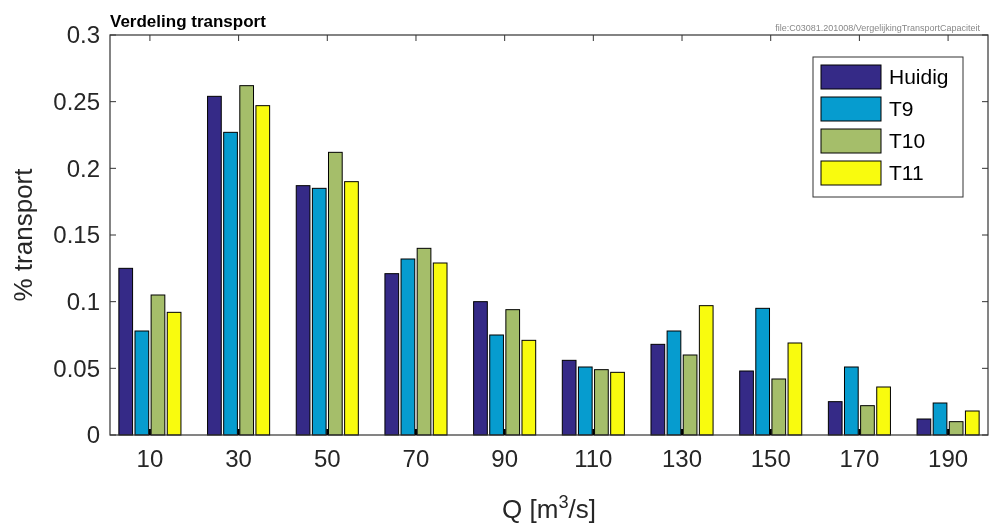  Describe the element at coordinates (76, 368) in the screenshot. I see `y-tick-label: 0.05` at that location.